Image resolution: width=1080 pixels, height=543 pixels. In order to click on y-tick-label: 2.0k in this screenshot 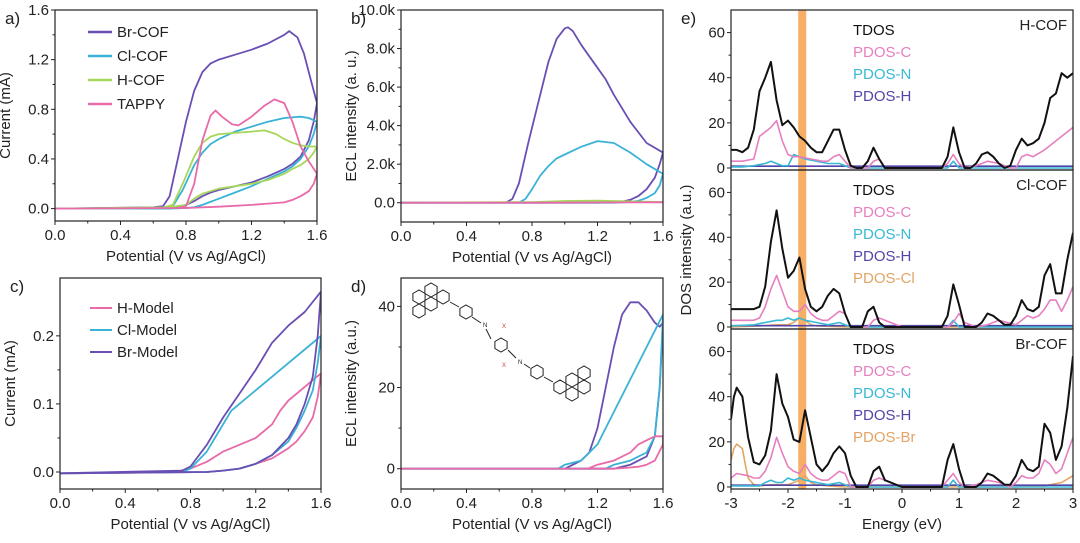, I will do `click(381, 164)`.